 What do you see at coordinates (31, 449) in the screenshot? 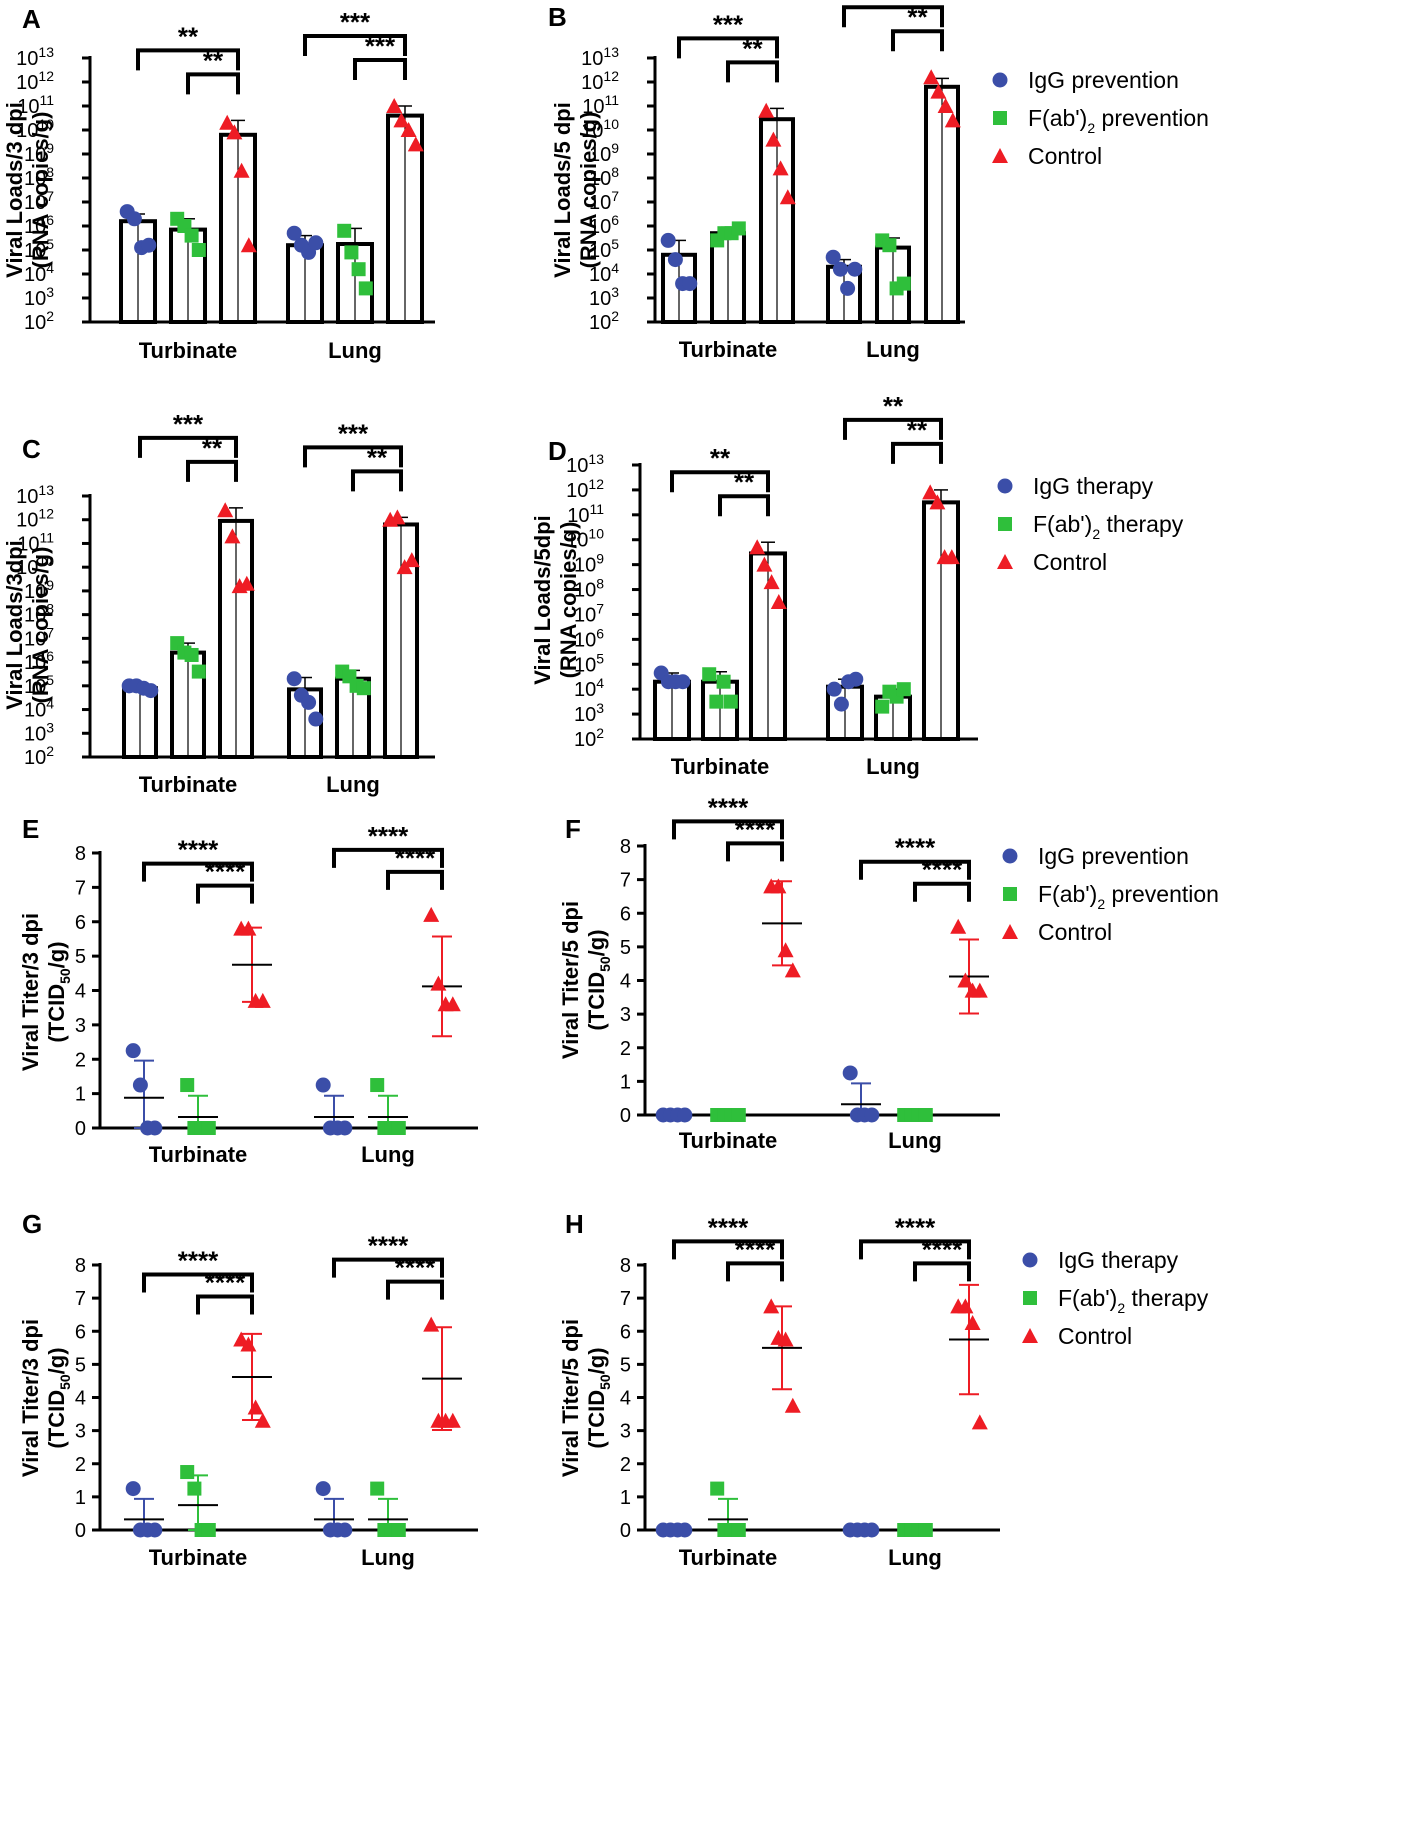
I see `panel-label: C` at bounding box center [31, 449].